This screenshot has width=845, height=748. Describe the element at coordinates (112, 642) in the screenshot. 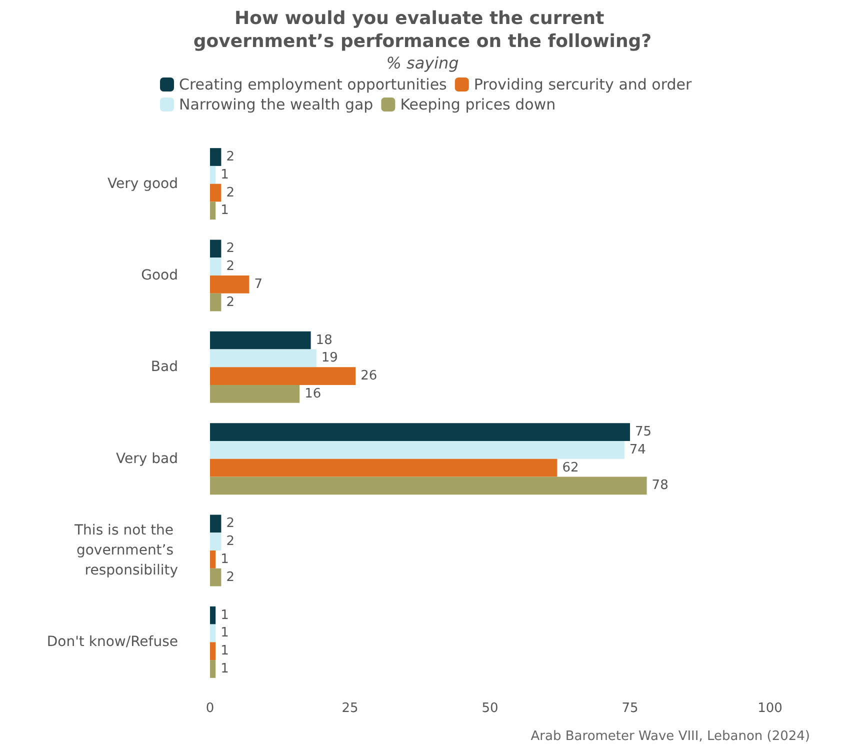

I see `y-tick-label: Don't know/Refuse` at that location.